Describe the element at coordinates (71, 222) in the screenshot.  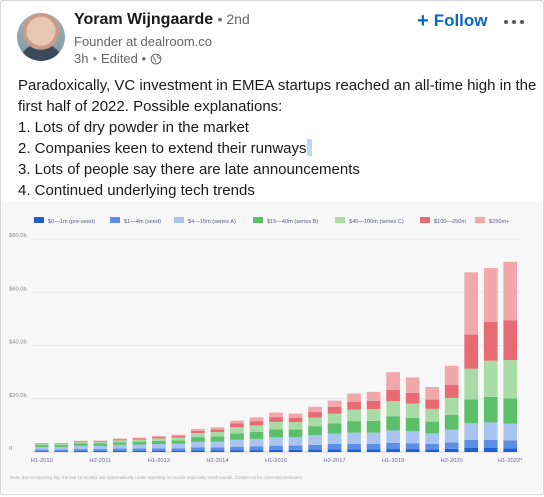
I see `legend-label: $0—1m (pre-seed)` at that location.